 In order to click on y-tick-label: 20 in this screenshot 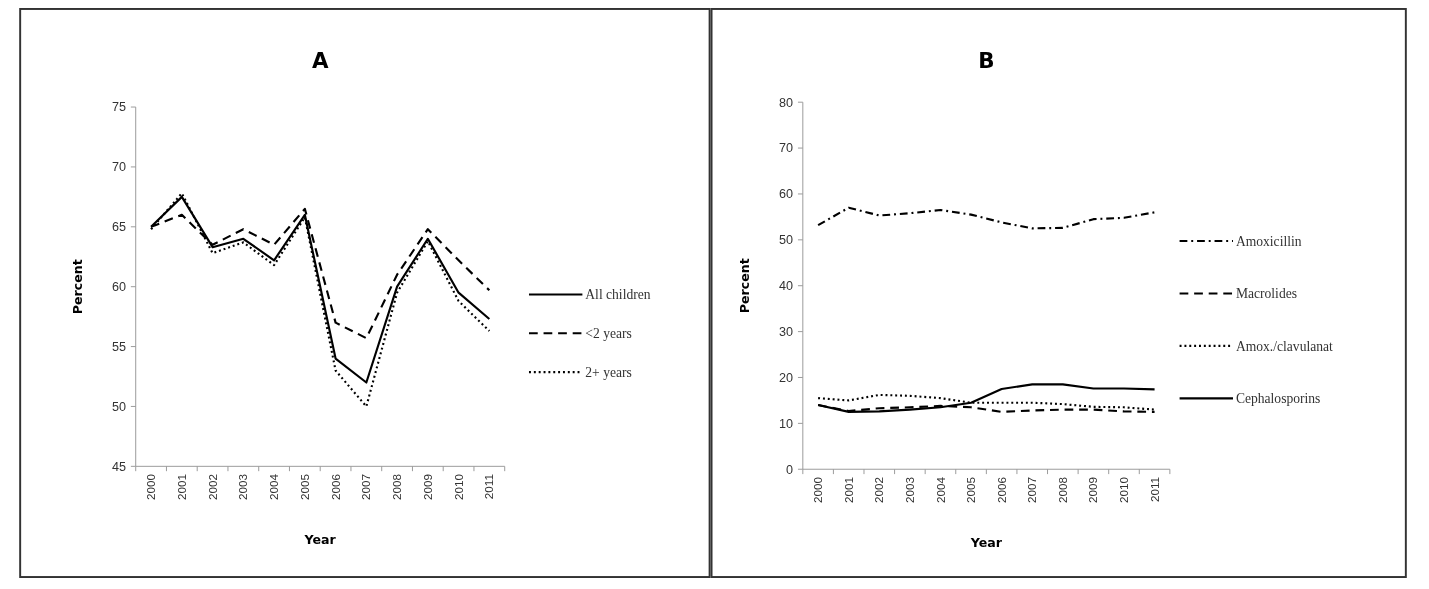, I will do `click(786, 377)`.